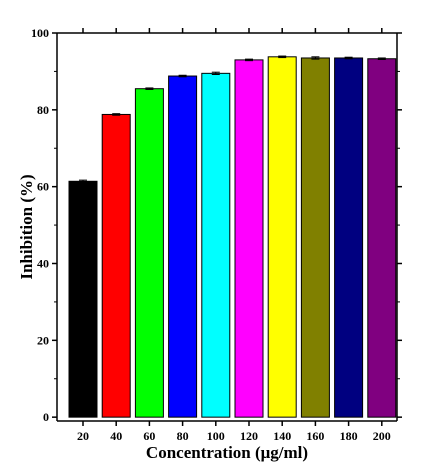  What do you see at coordinates (46, 417) in the screenshot?
I see `y-tick-label-0: 0` at bounding box center [46, 417].